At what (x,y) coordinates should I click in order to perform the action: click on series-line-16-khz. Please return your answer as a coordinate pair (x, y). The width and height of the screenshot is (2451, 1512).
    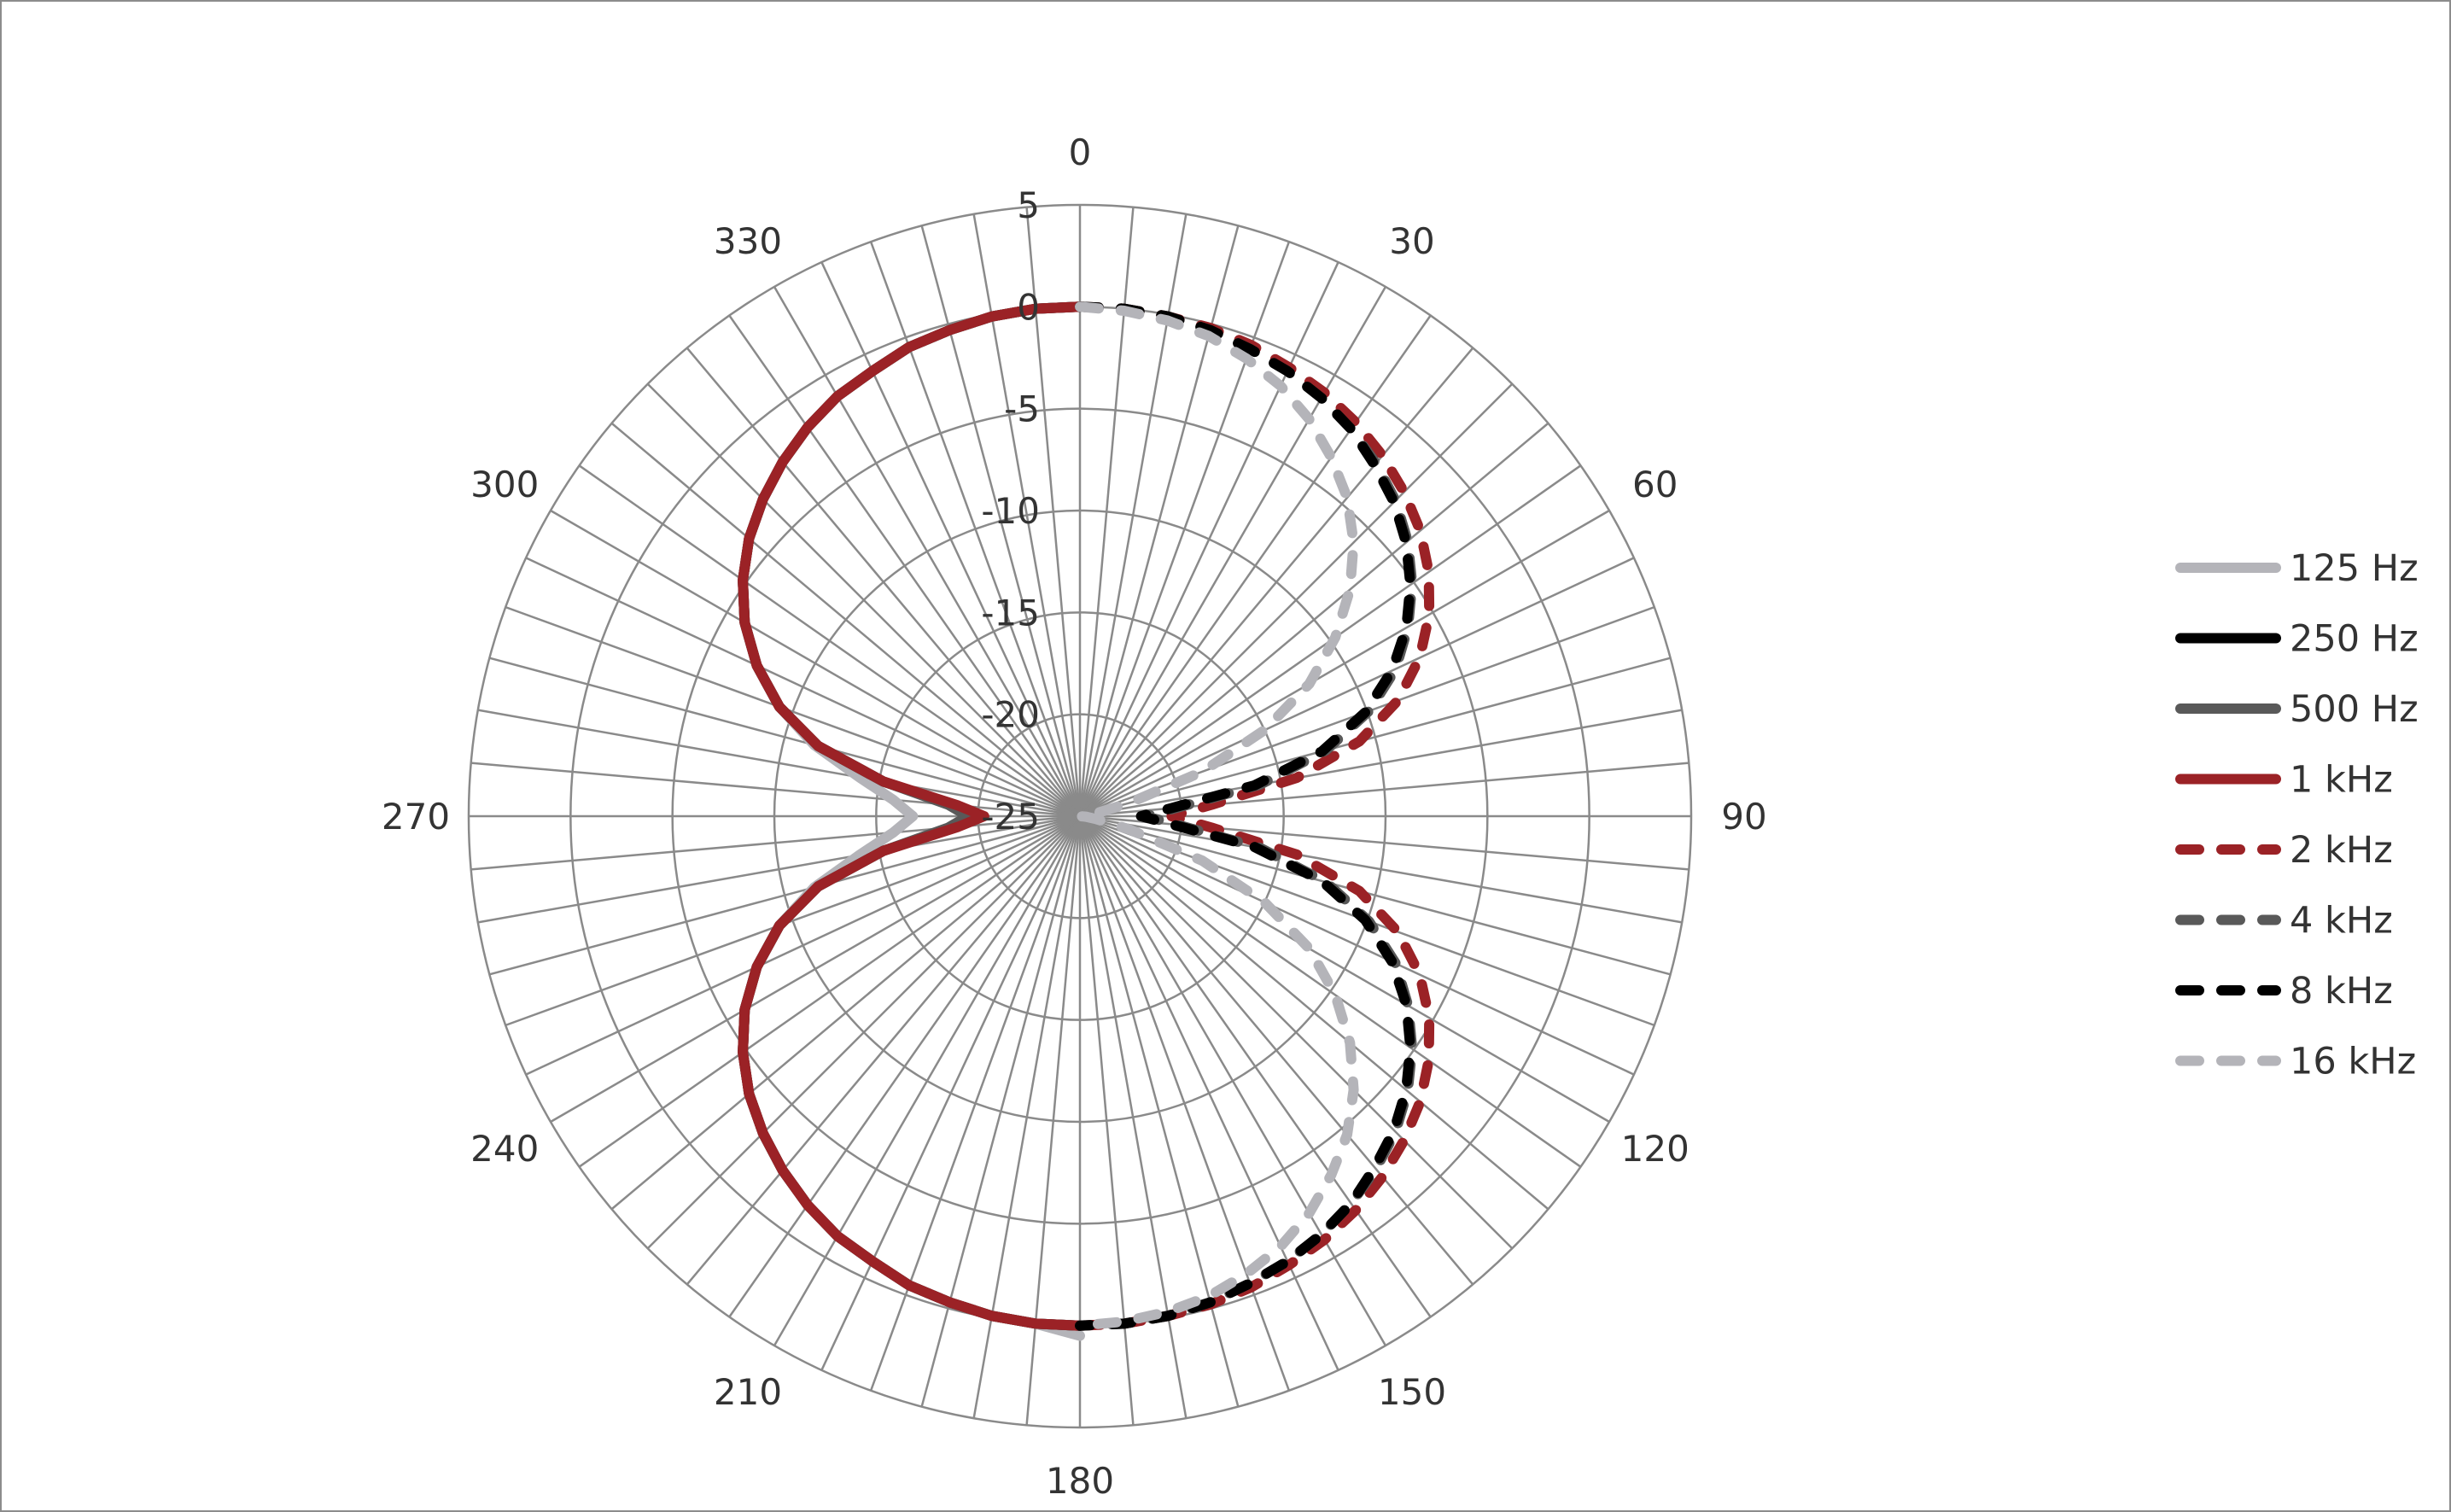
    Looking at the image, I should click on (1217, 816).